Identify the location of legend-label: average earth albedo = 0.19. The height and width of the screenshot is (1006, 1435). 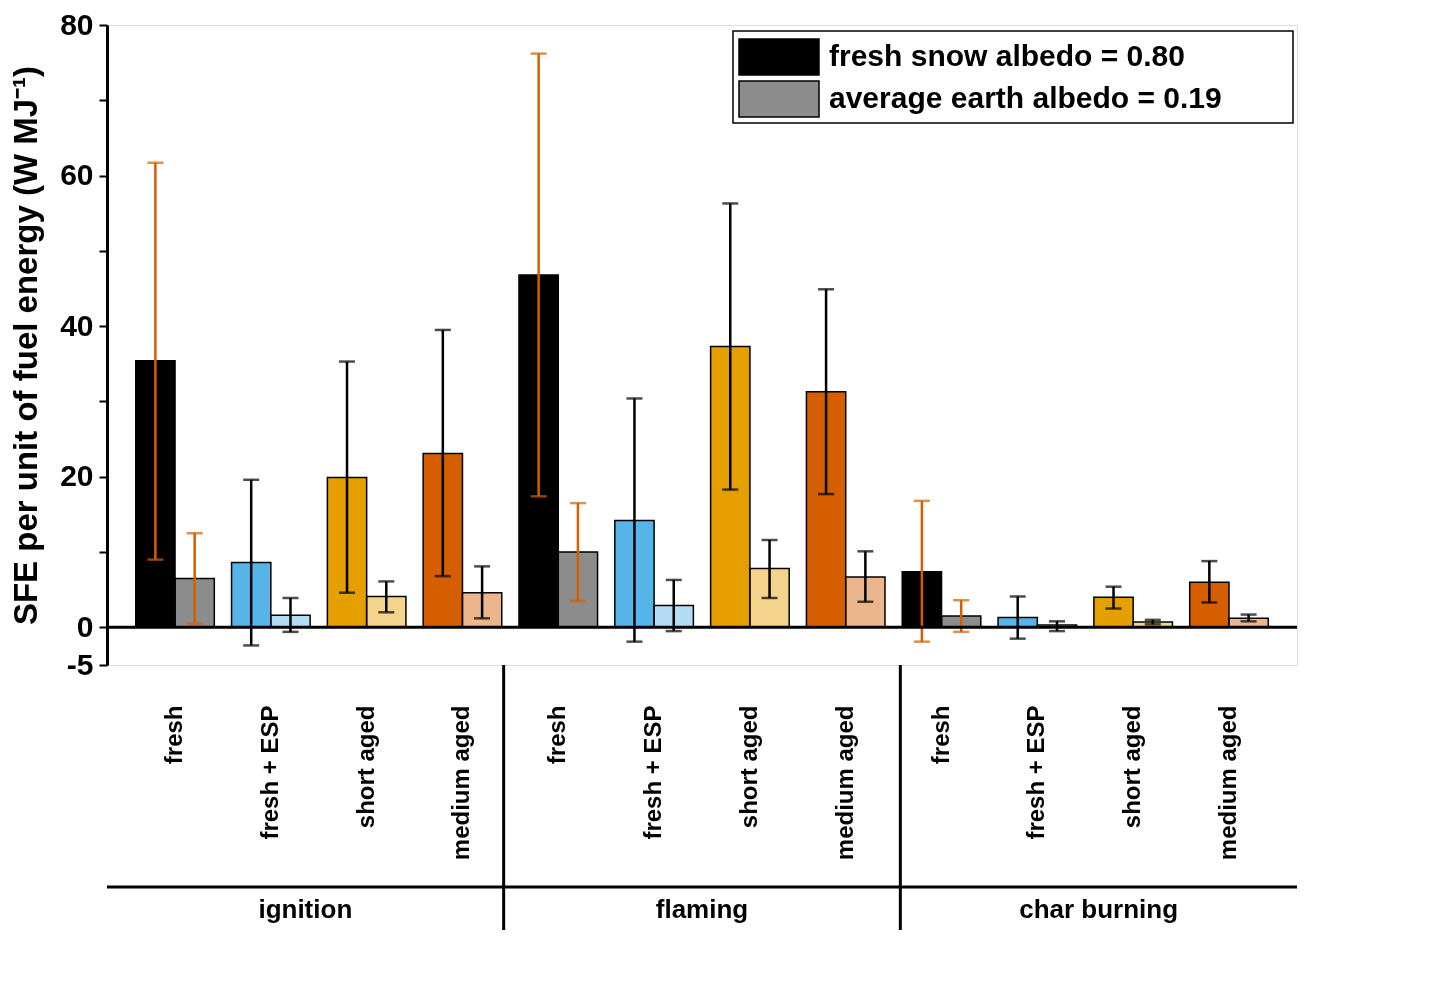
(1025, 97).